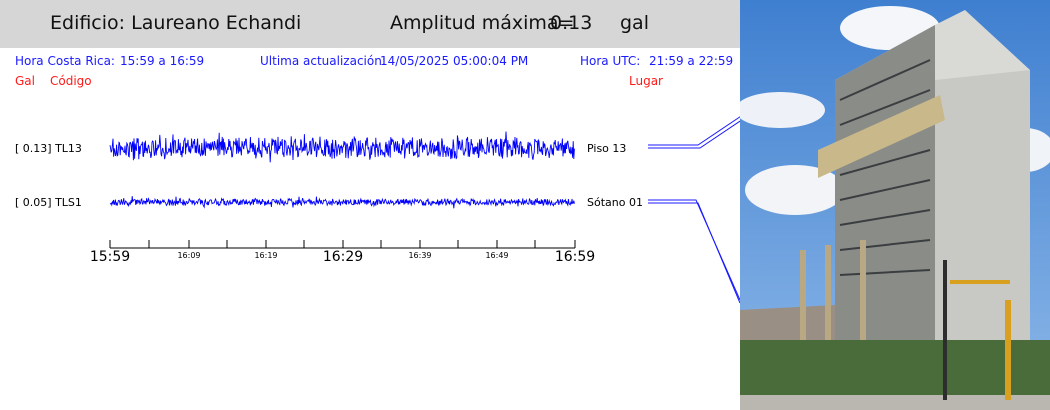 The width and height of the screenshot is (1050, 410). I want to click on time-tick: 16:19, so click(266, 255).